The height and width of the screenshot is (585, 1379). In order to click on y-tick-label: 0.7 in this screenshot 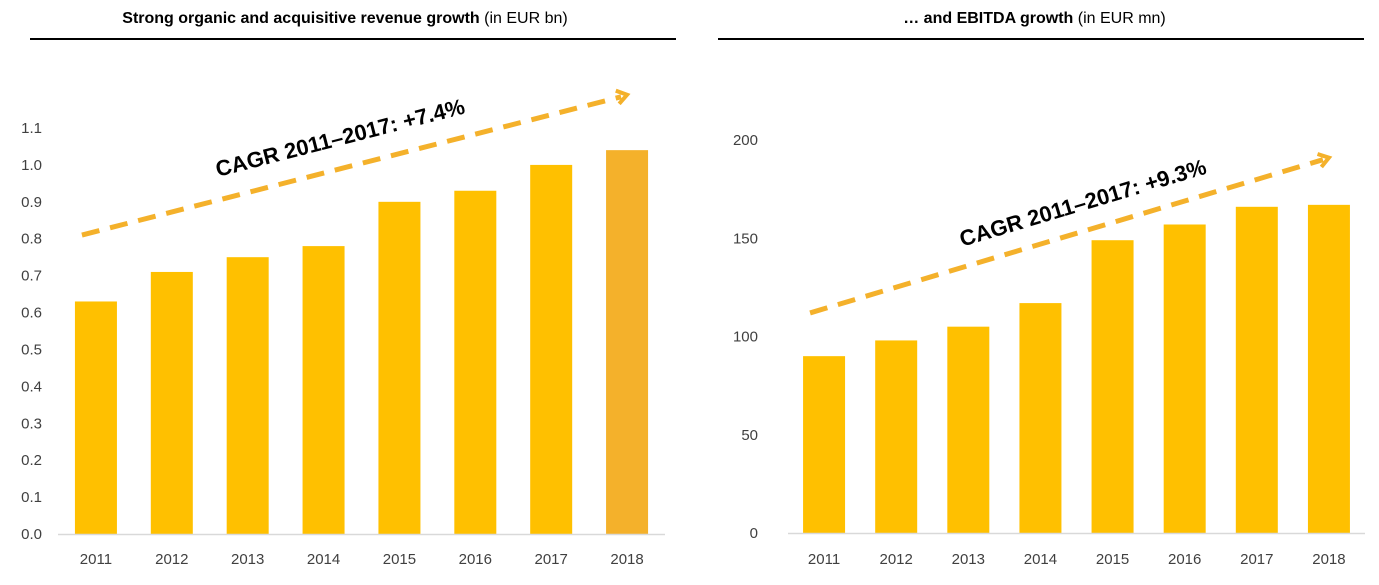, I will do `click(31, 276)`.